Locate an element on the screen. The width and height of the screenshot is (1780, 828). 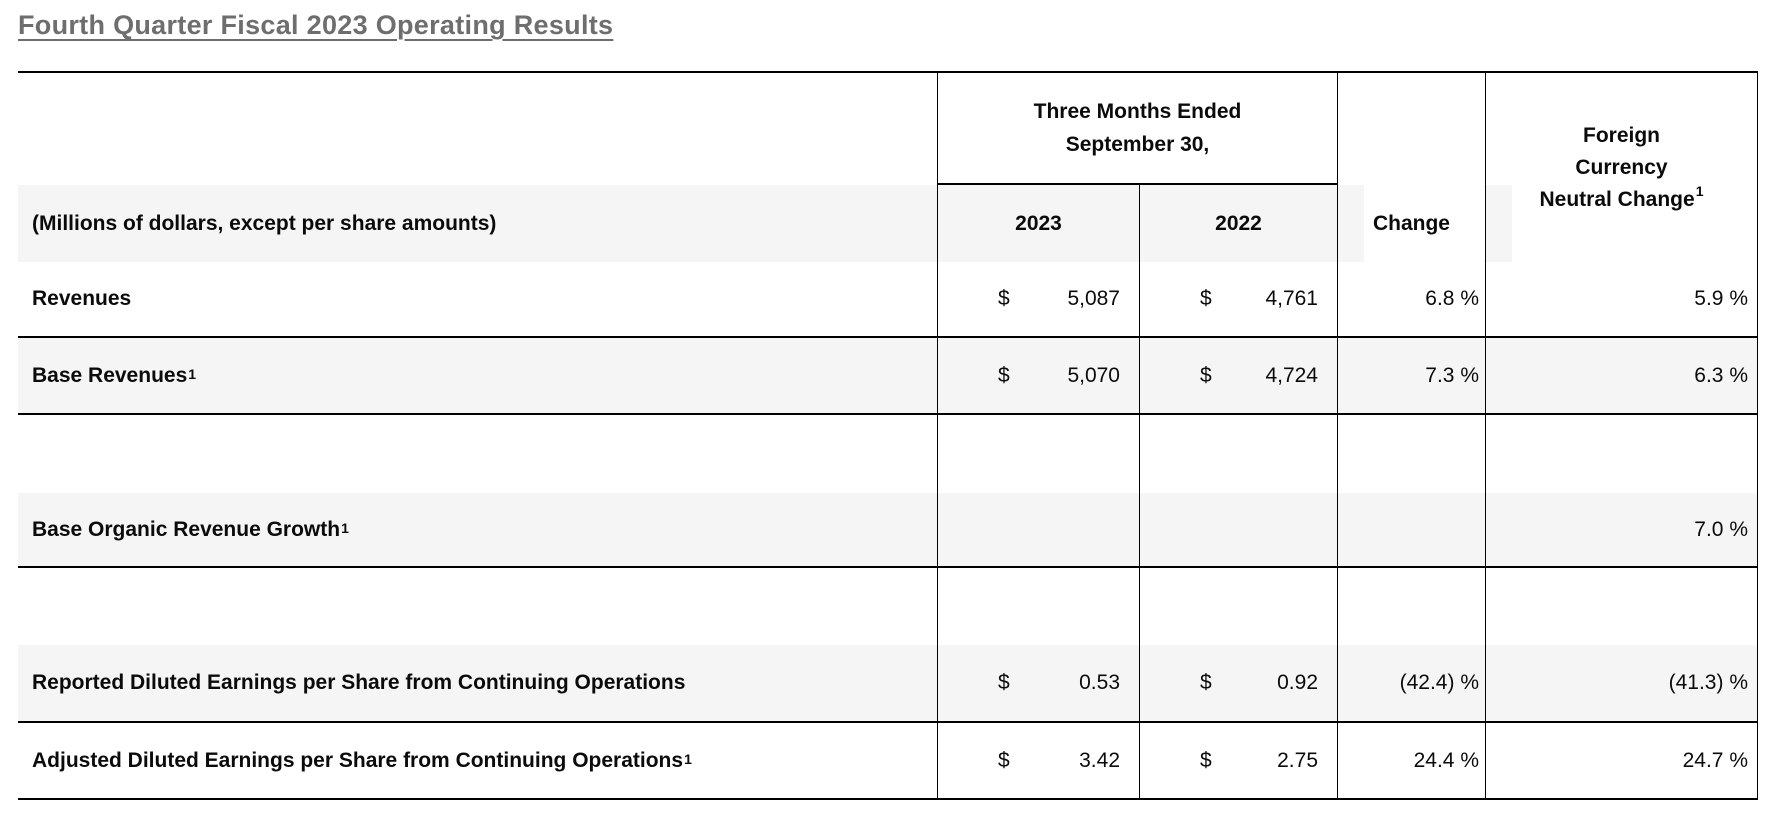
value-2023: $3.42 is located at coordinates (1038, 760).